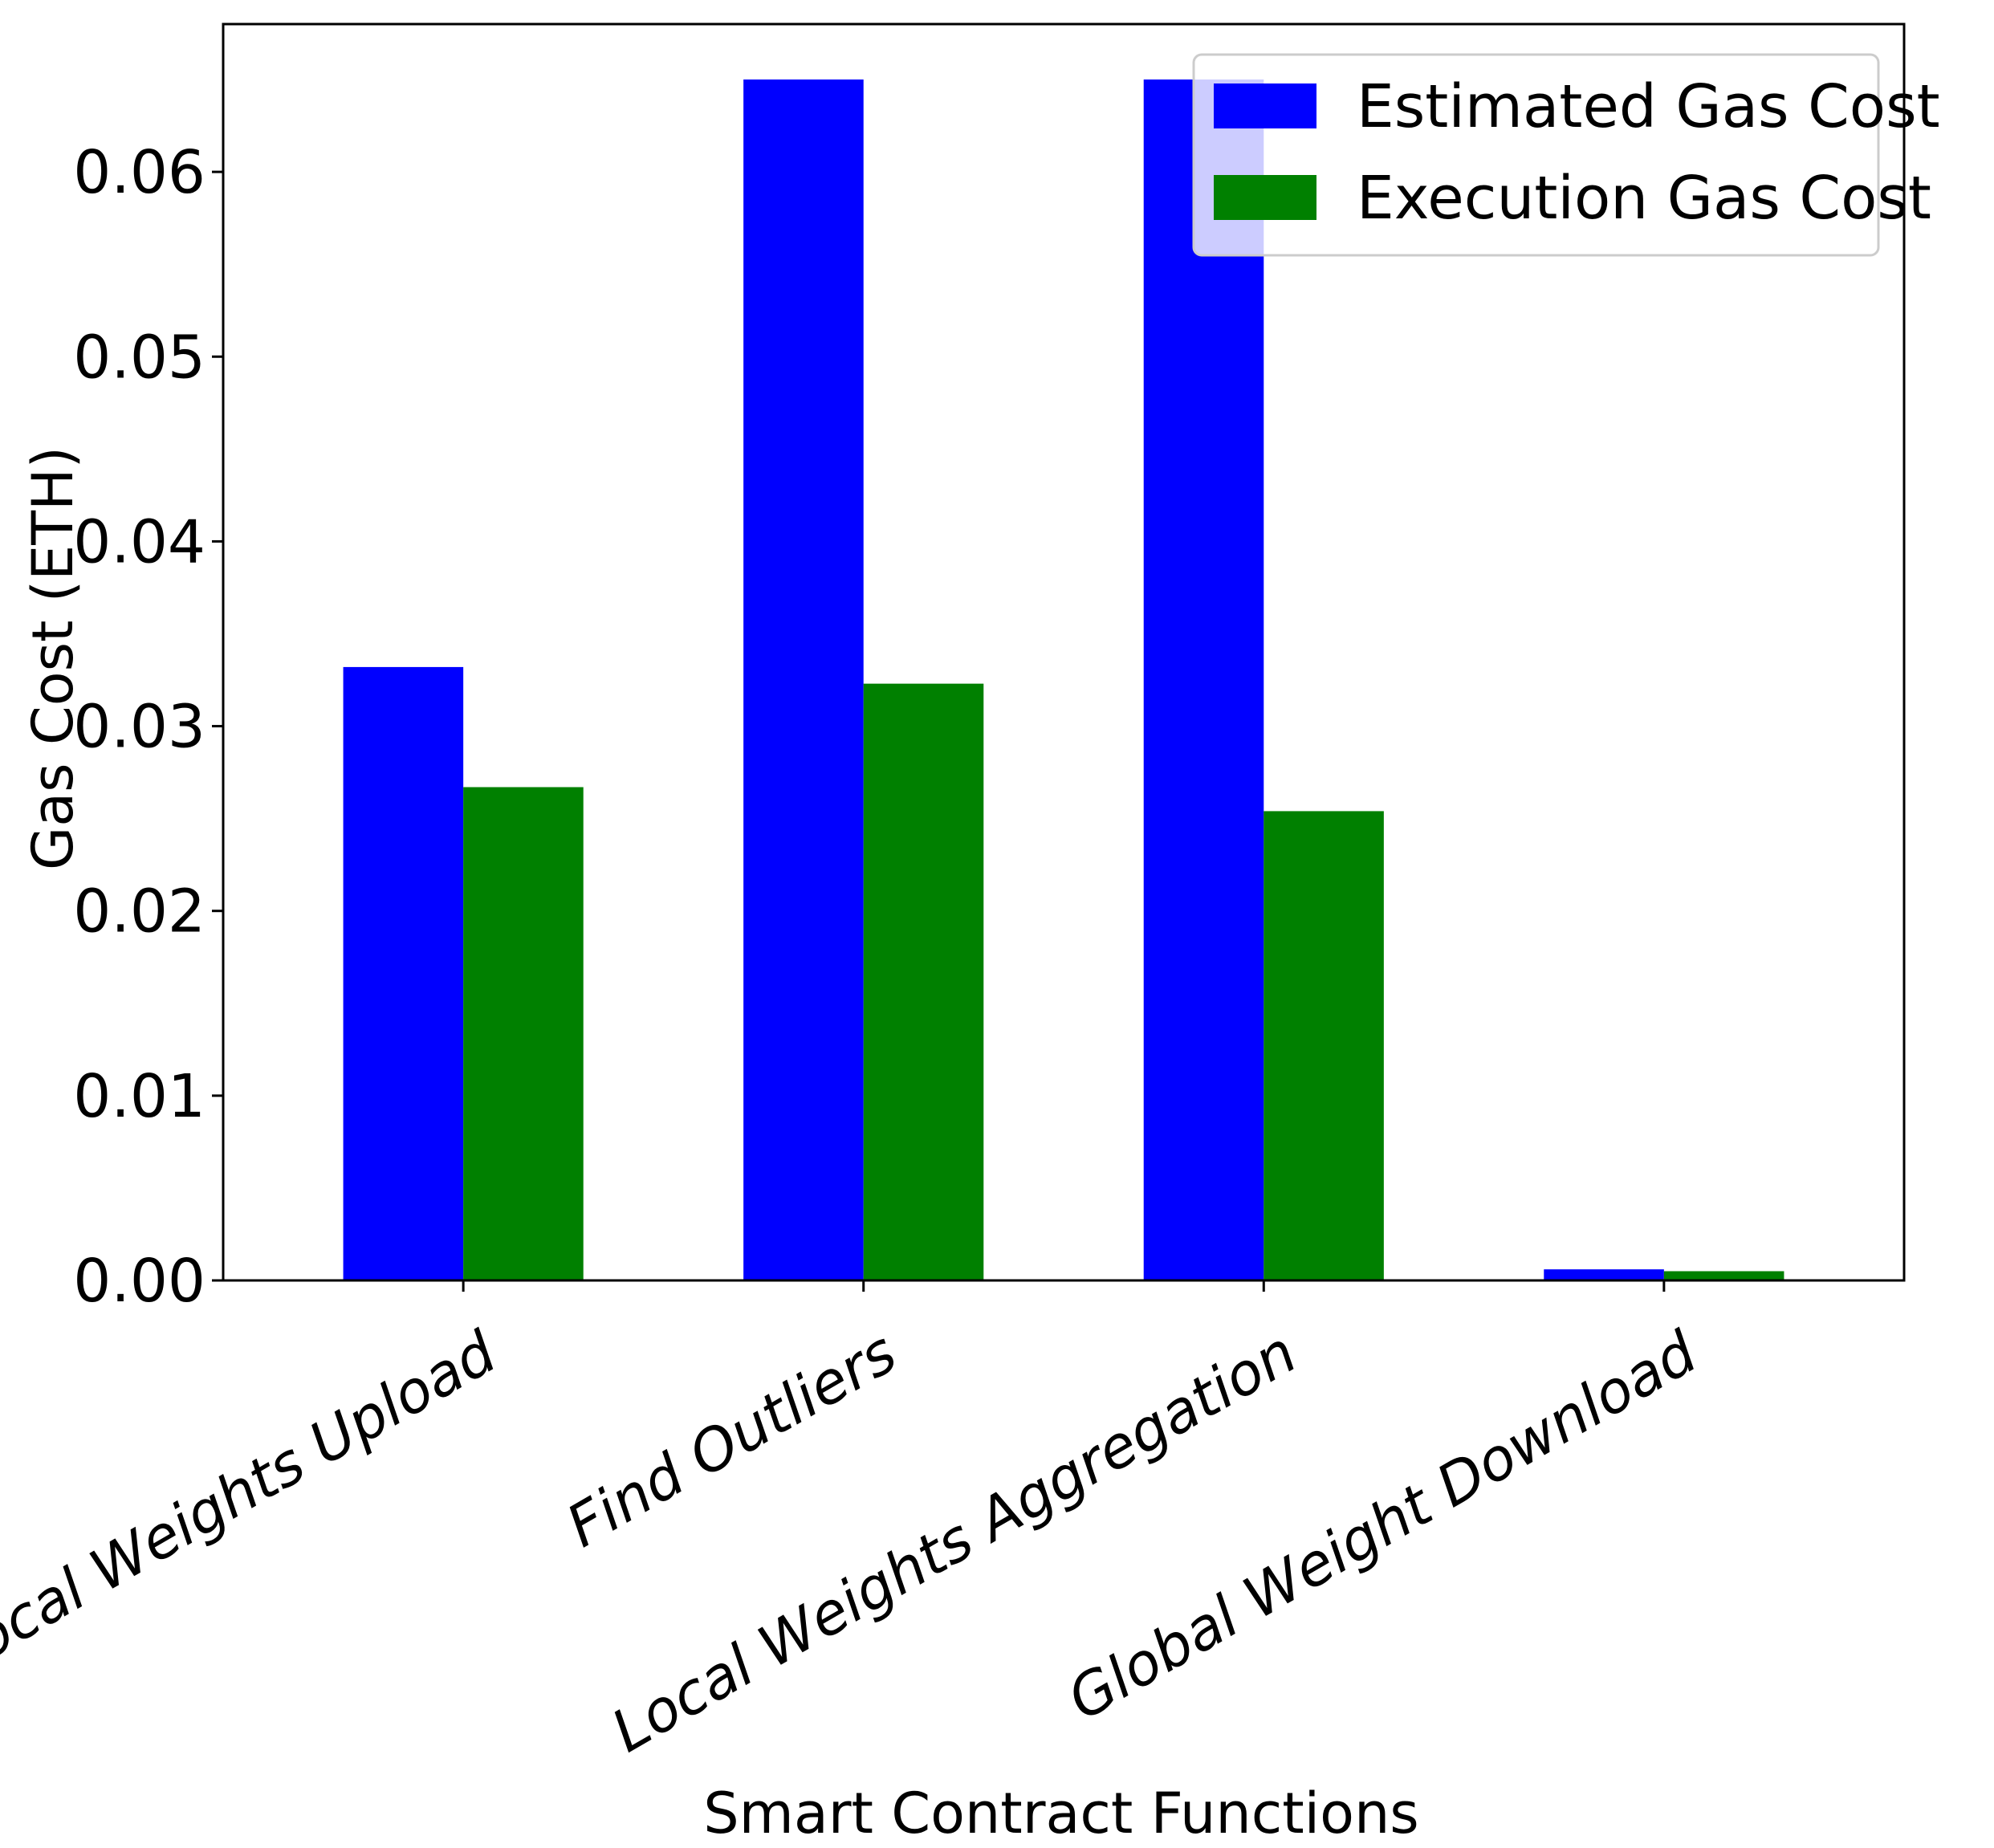 The height and width of the screenshot is (1848, 1994). What do you see at coordinates (139, 1096) in the screenshot?
I see `y-tick-label: 0.01` at bounding box center [139, 1096].